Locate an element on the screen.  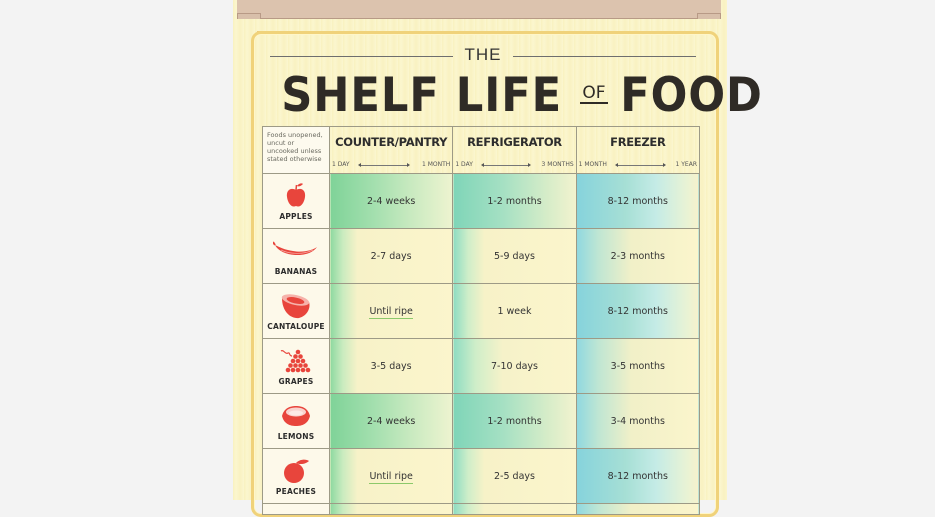
fridge-cell: 2-5 days is located at coordinates (514, 476).